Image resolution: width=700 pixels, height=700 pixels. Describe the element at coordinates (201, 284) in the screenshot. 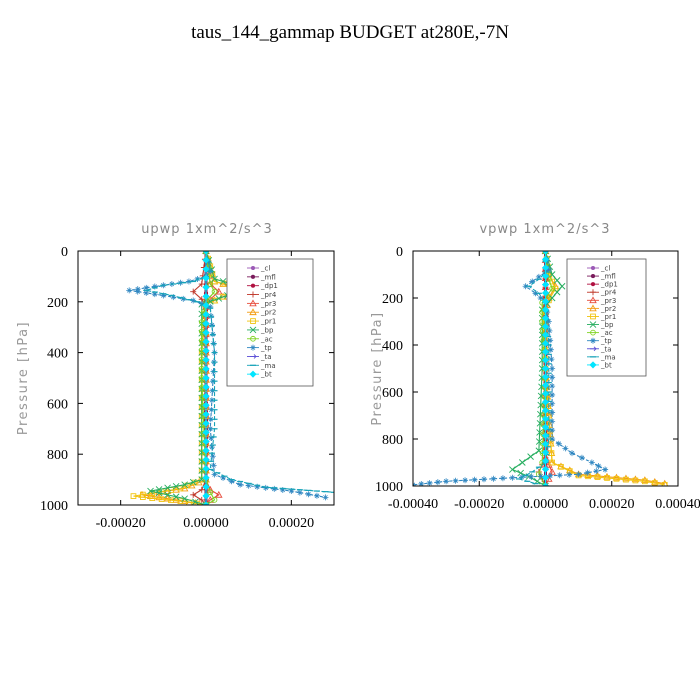

I see `series-pr4-marker` at that location.